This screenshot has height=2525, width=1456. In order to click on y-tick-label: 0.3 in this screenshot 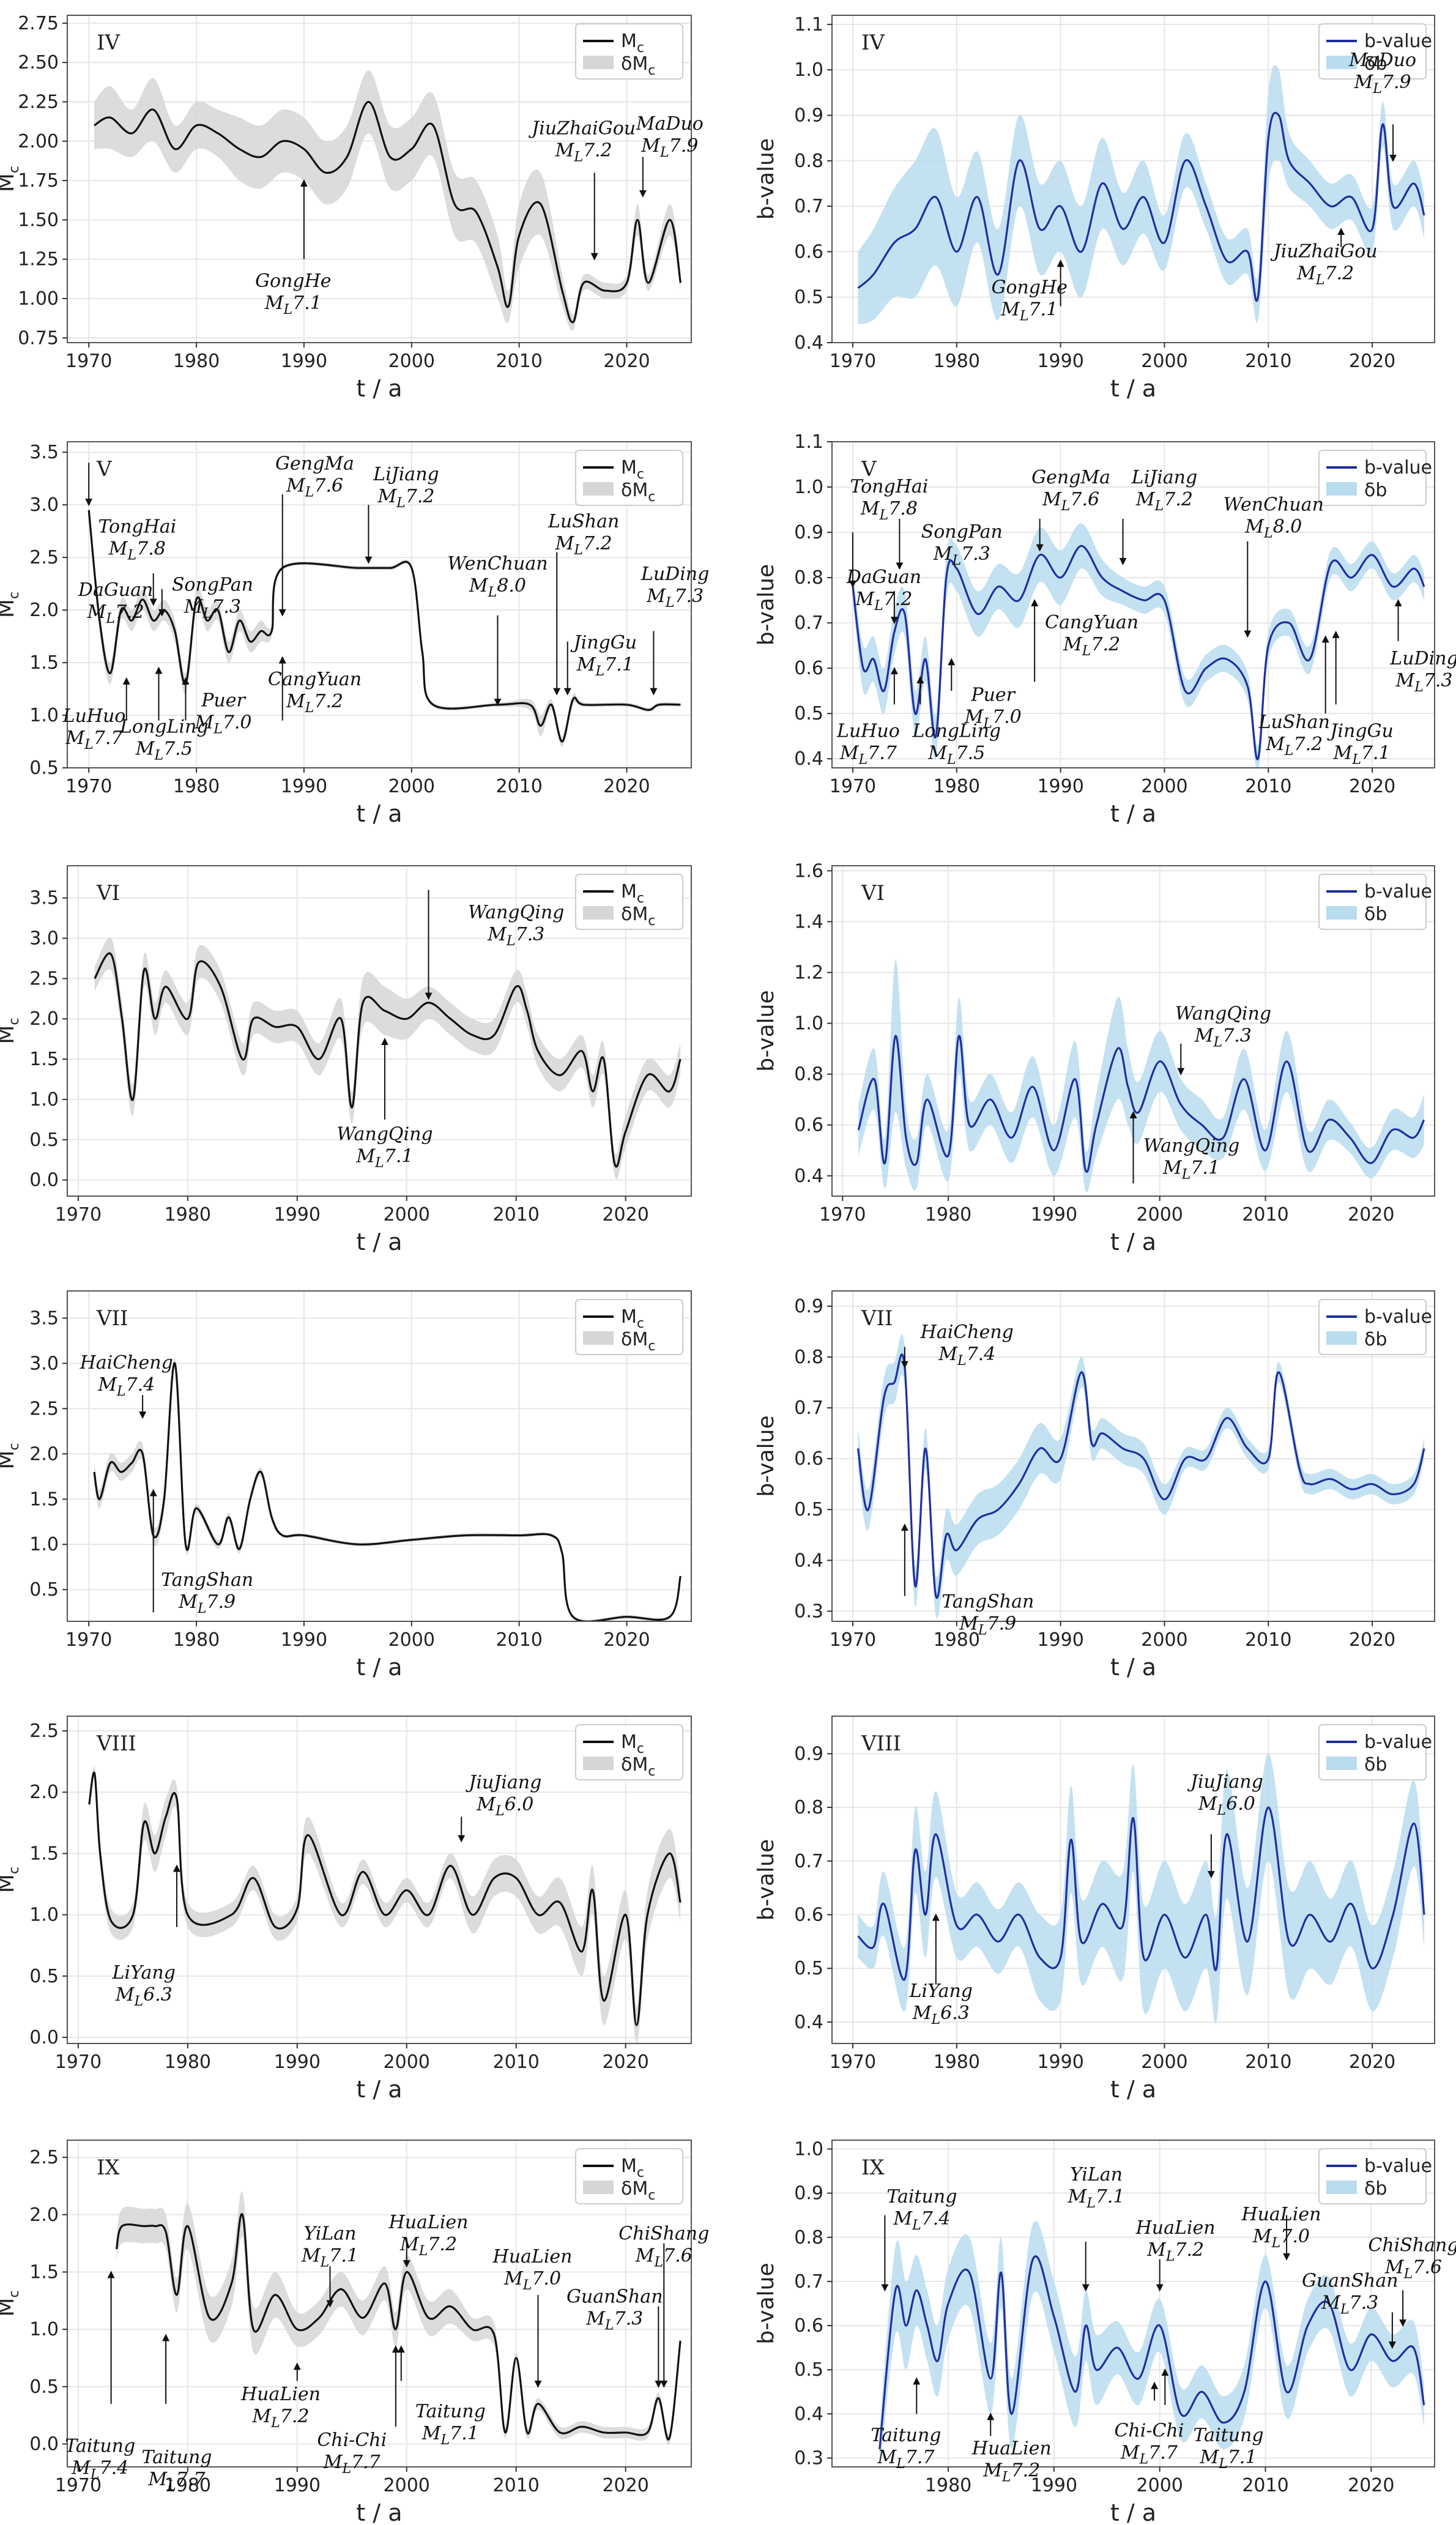, I will do `click(808, 1611)`.